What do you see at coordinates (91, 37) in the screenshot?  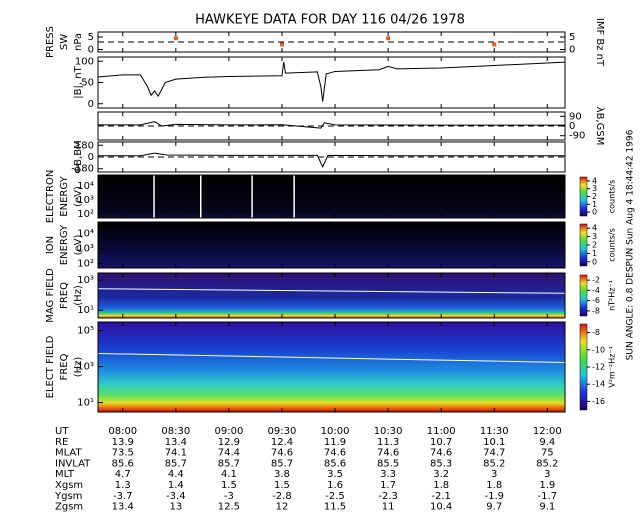 I see `y-tick-label: 5` at bounding box center [91, 37].